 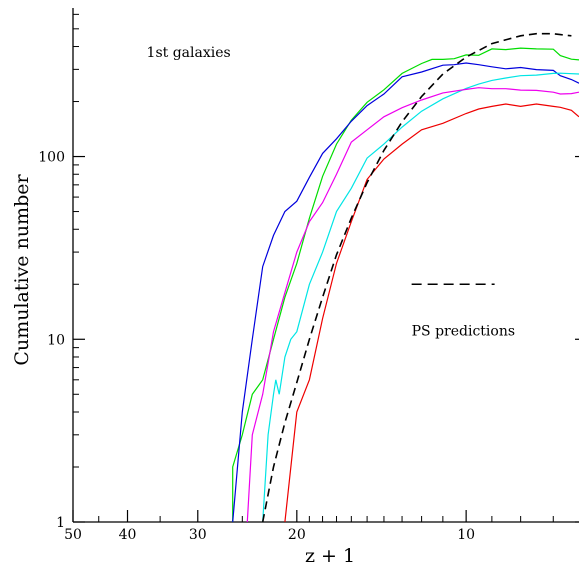 I want to click on annotation-1st-galaxies: 1st galaxies, so click(x=189, y=53).